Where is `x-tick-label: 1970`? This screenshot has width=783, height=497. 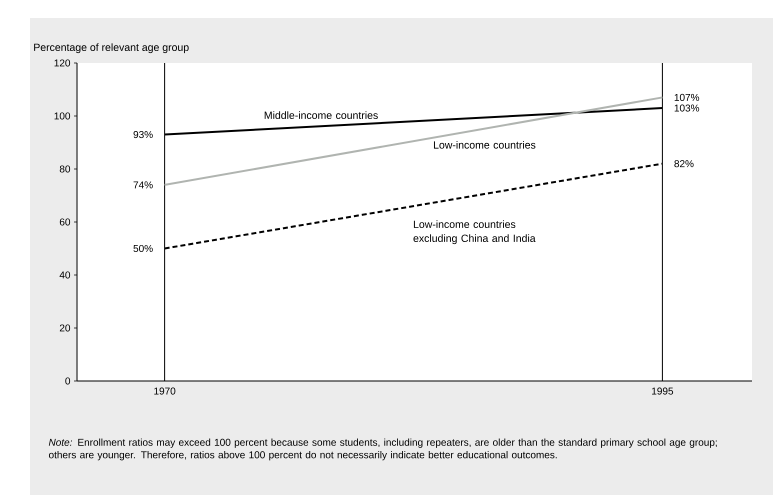
x-tick-label: 1970 is located at coordinates (165, 391).